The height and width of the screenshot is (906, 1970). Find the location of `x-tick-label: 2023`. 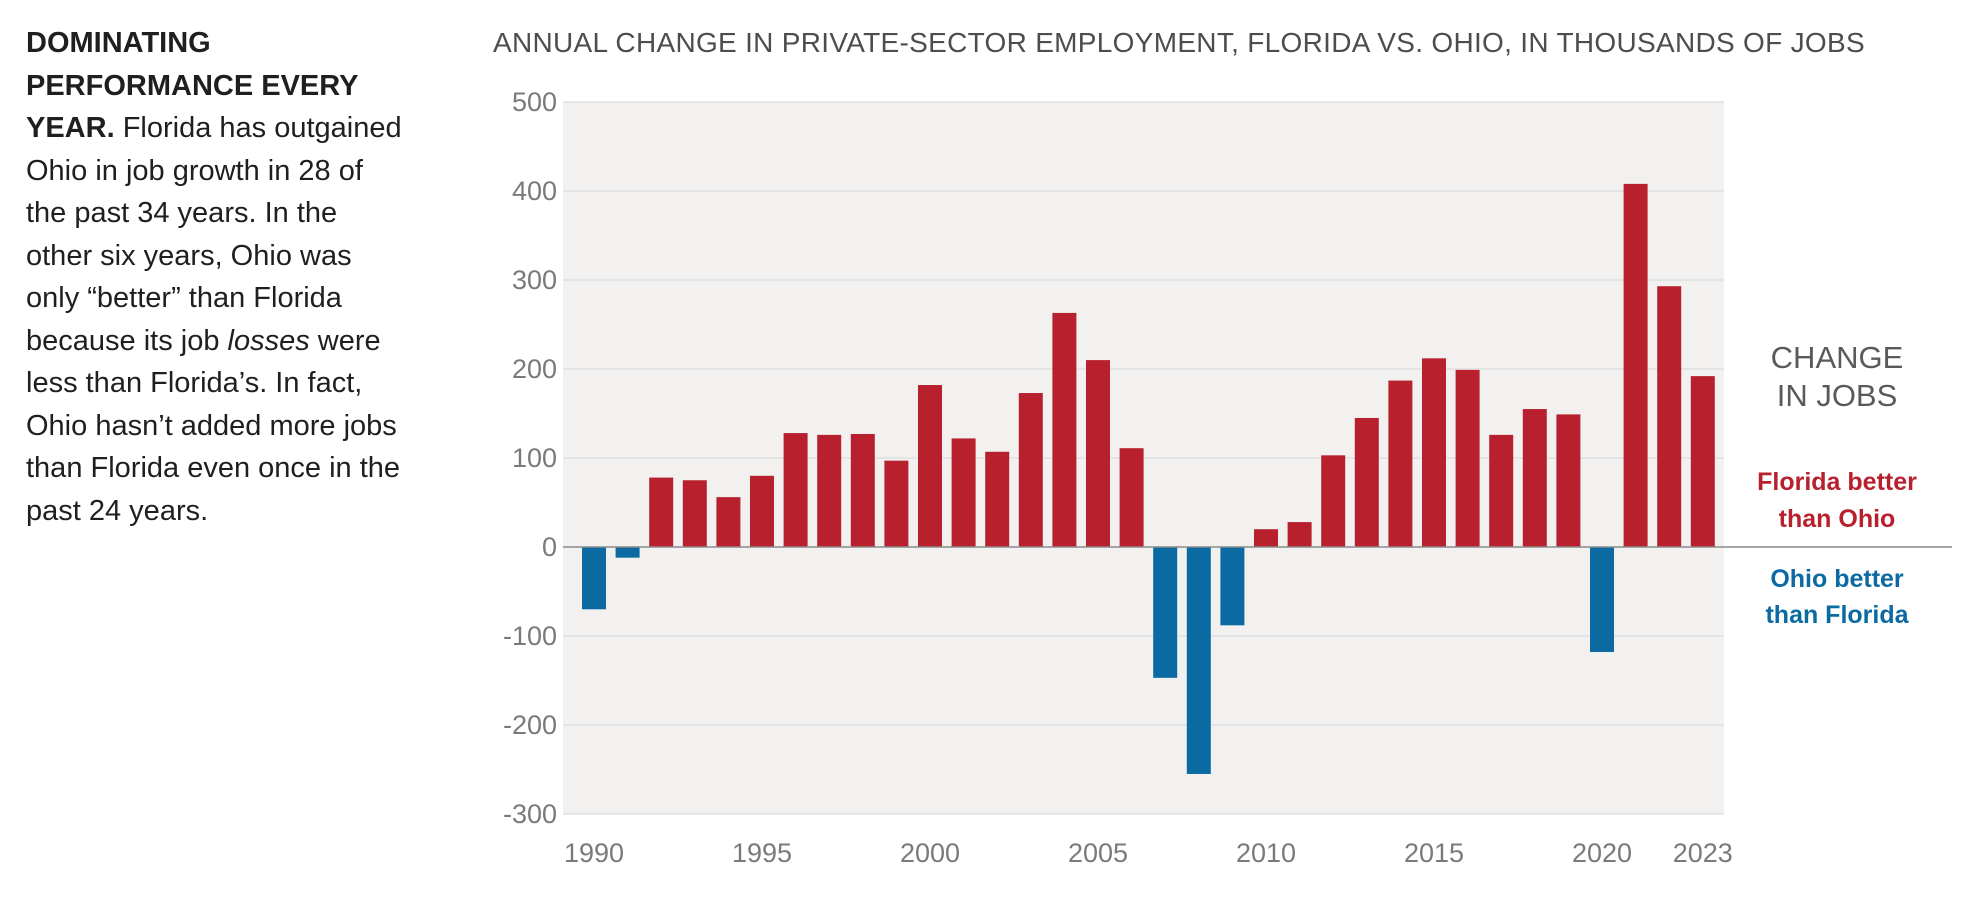

x-tick-label: 2023 is located at coordinates (1703, 853).